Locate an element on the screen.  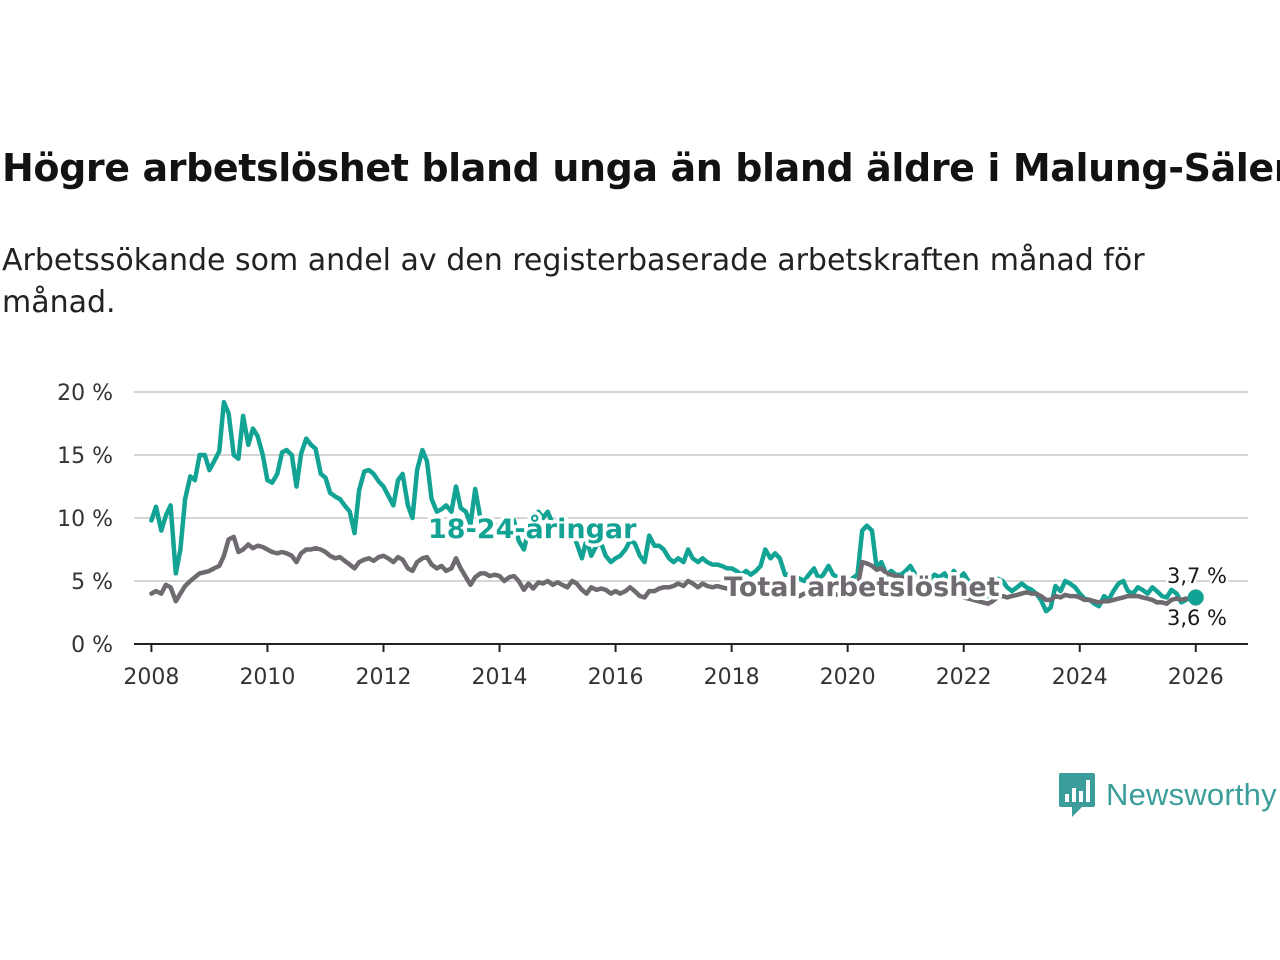
x-tick-label: 2022 is located at coordinates (964, 677).